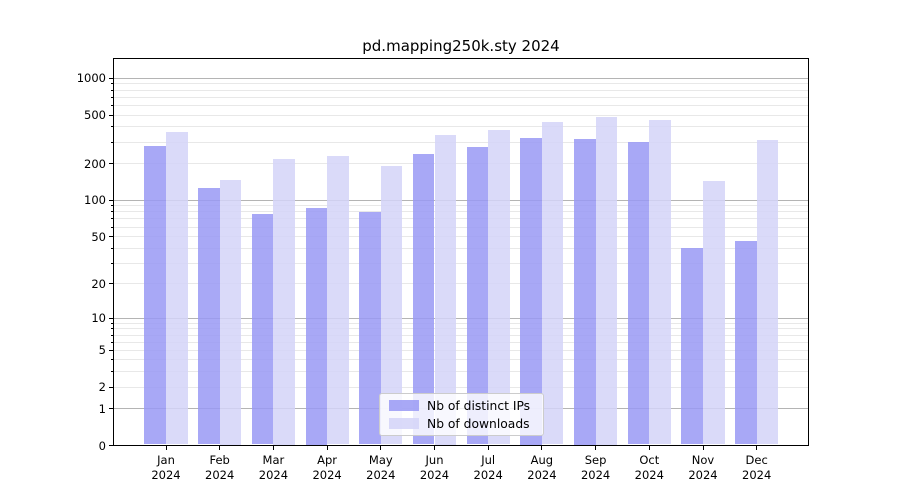 Image resolution: width=900 pixels, height=500 pixels. What do you see at coordinates (499, 287) in the screenshot?
I see `bar-downloads-jul` at bounding box center [499, 287].